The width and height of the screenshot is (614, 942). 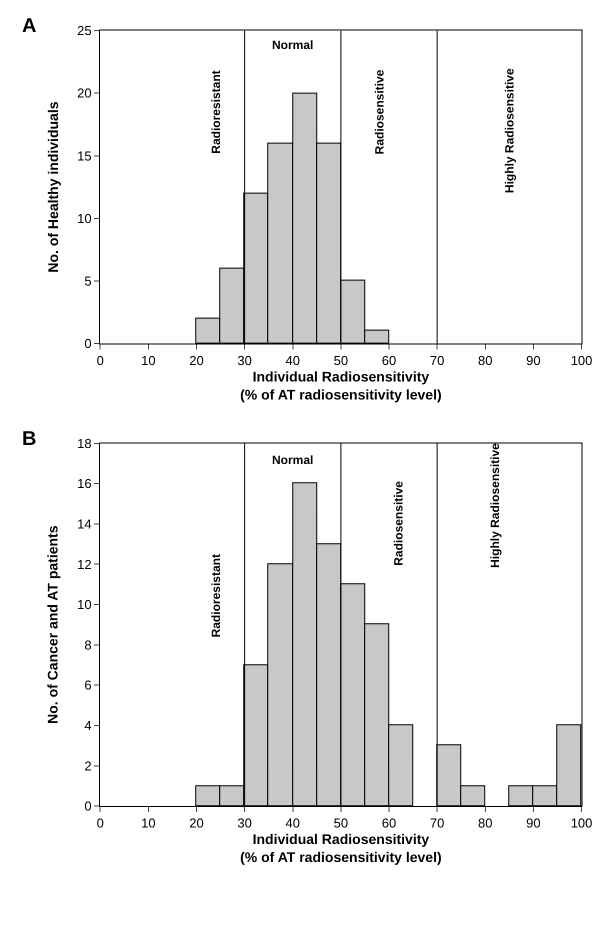 What do you see at coordinates (29, 26) in the screenshot?
I see `chart-title: A` at bounding box center [29, 26].